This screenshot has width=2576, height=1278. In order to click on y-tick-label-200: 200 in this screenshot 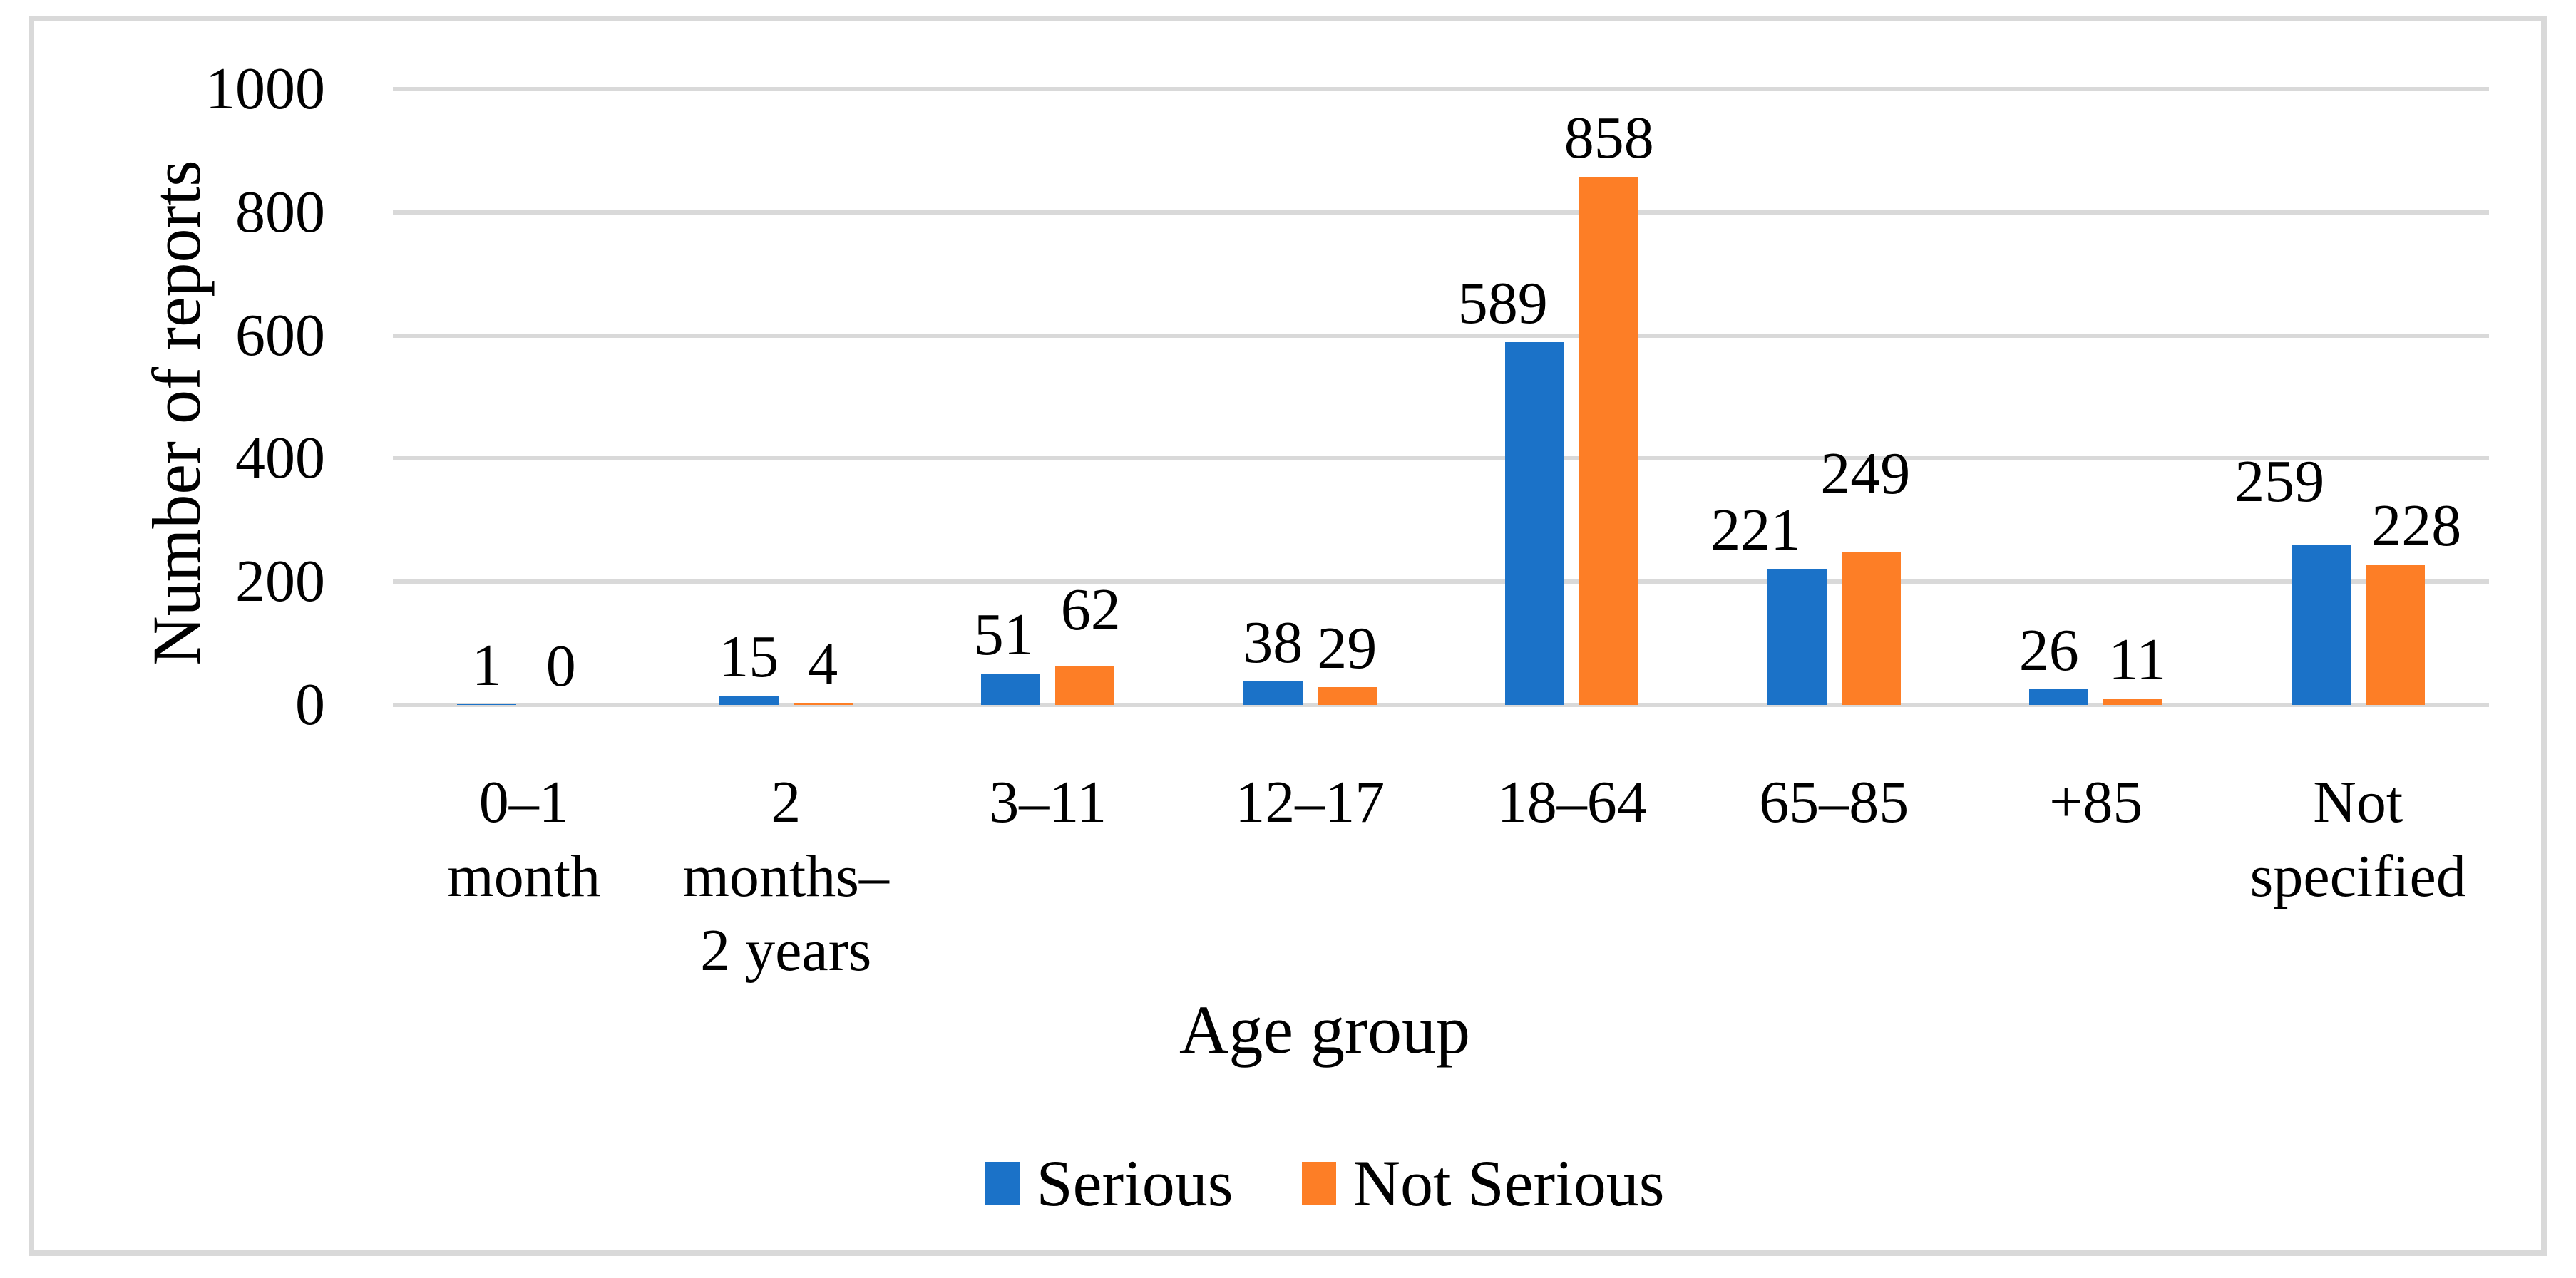, I will do `click(280, 581)`.